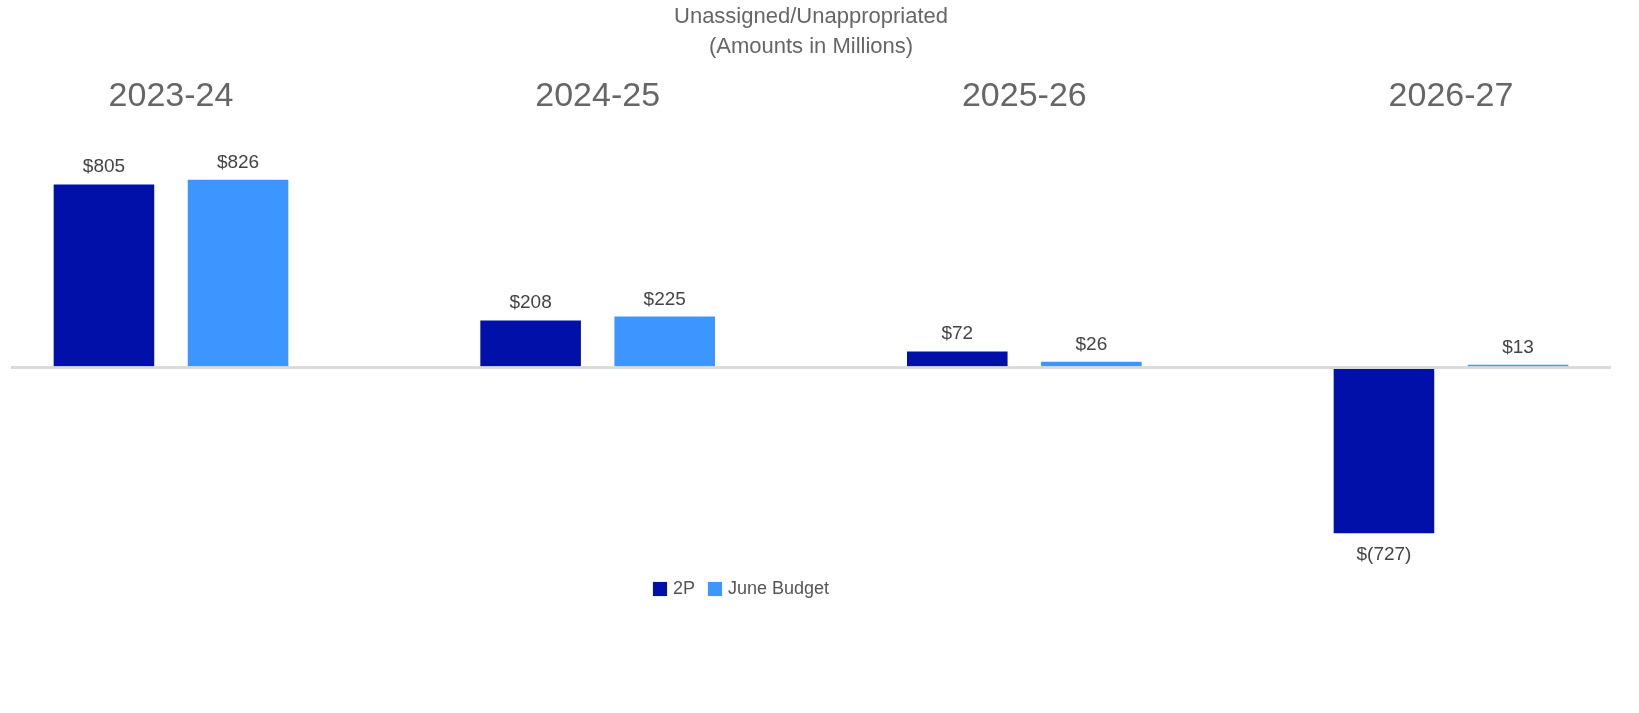  I want to click on legend-label: June Budget, so click(779, 588).